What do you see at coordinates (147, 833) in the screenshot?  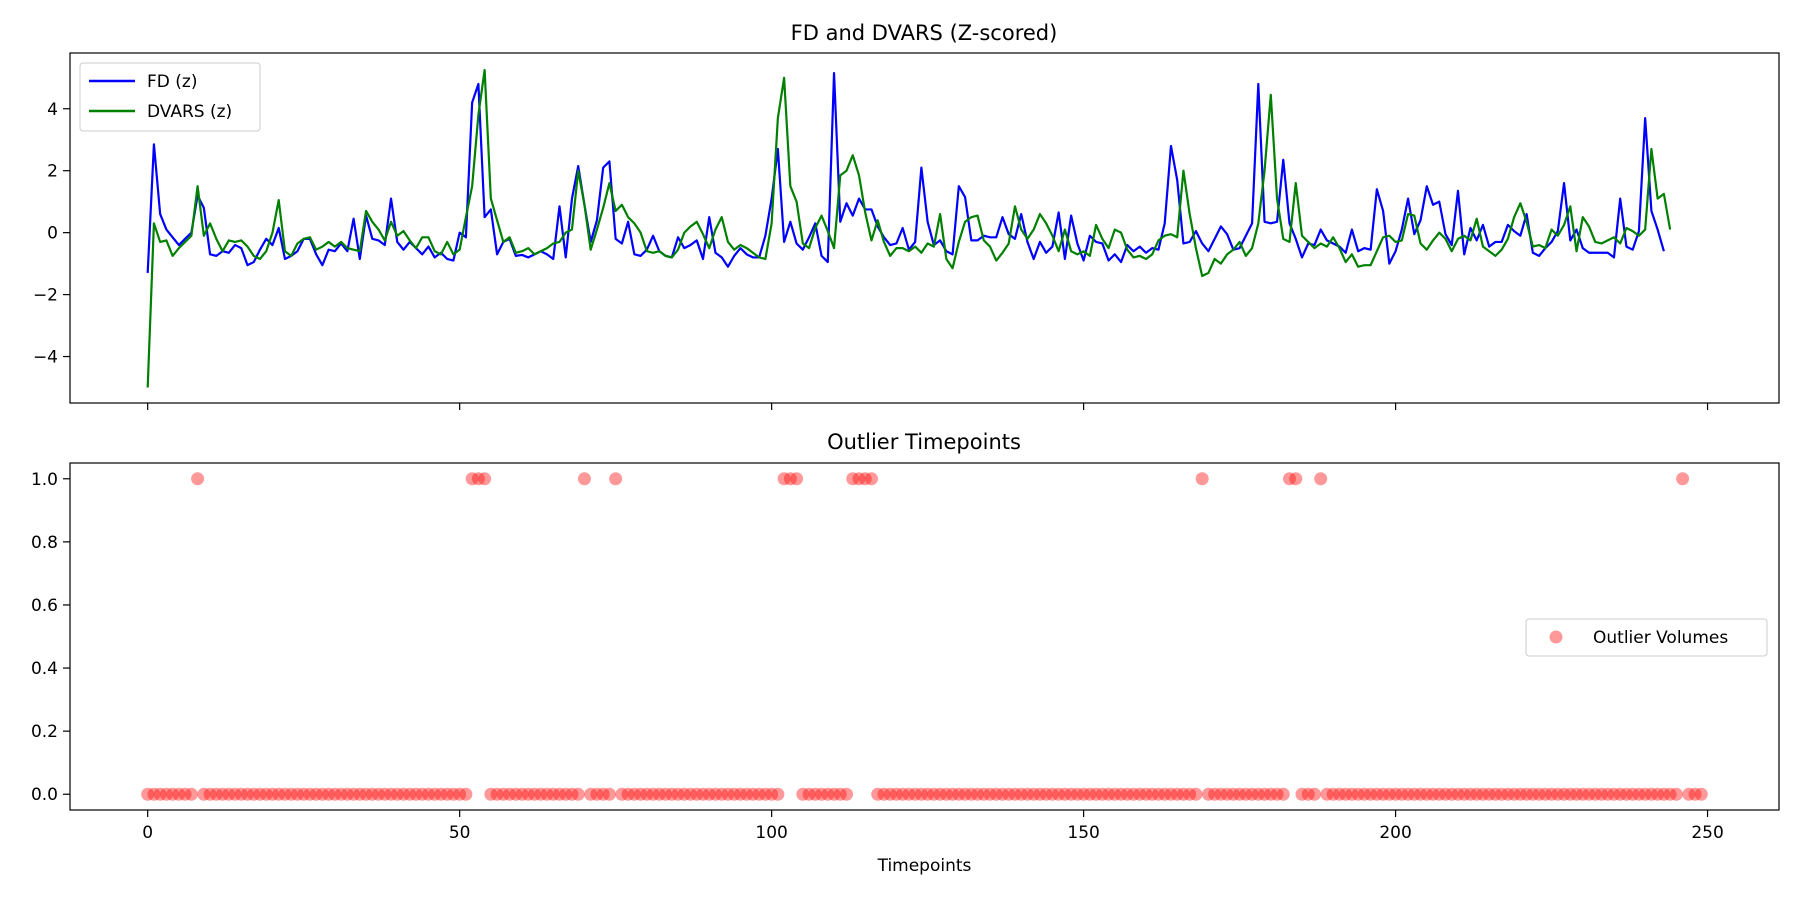 I see `bottom-x-tick-label: 0` at bounding box center [147, 833].